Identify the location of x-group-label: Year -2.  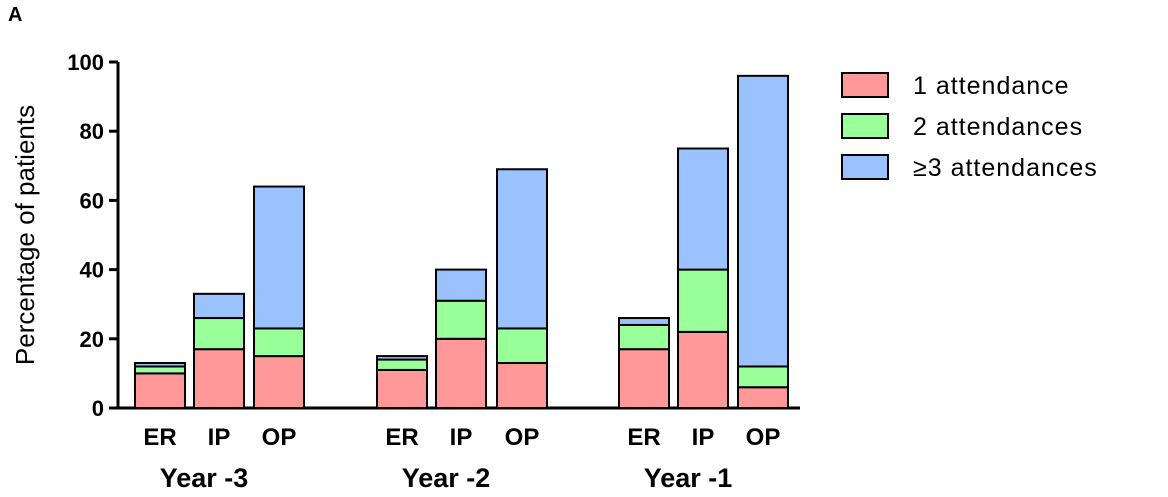
(446, 478).